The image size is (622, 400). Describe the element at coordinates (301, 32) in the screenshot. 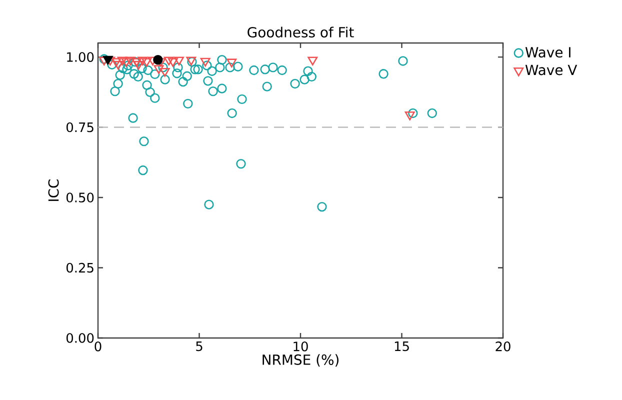

I see `chart-title: Goodness of Fit` at that location.